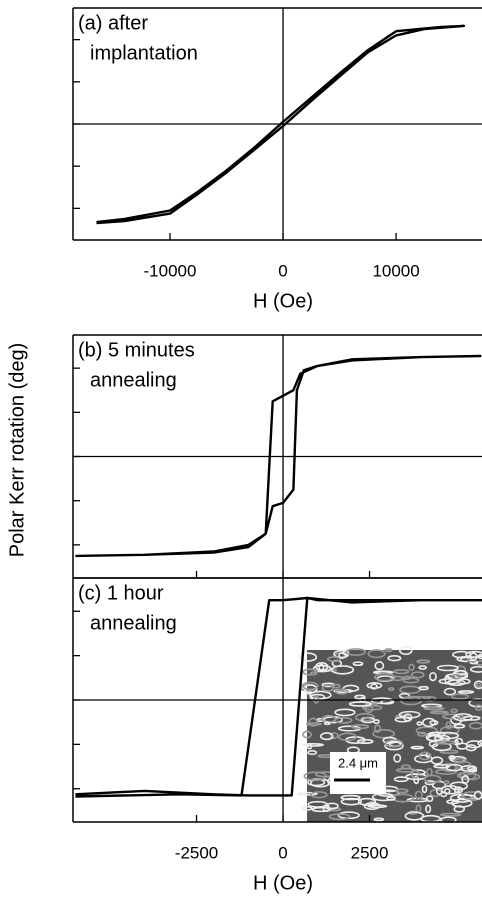 This screenshot has height=903, width=482. Describe the element at coordinates (395, 270) in the screenshot. I see `x-tick-label: 10000` at that location.